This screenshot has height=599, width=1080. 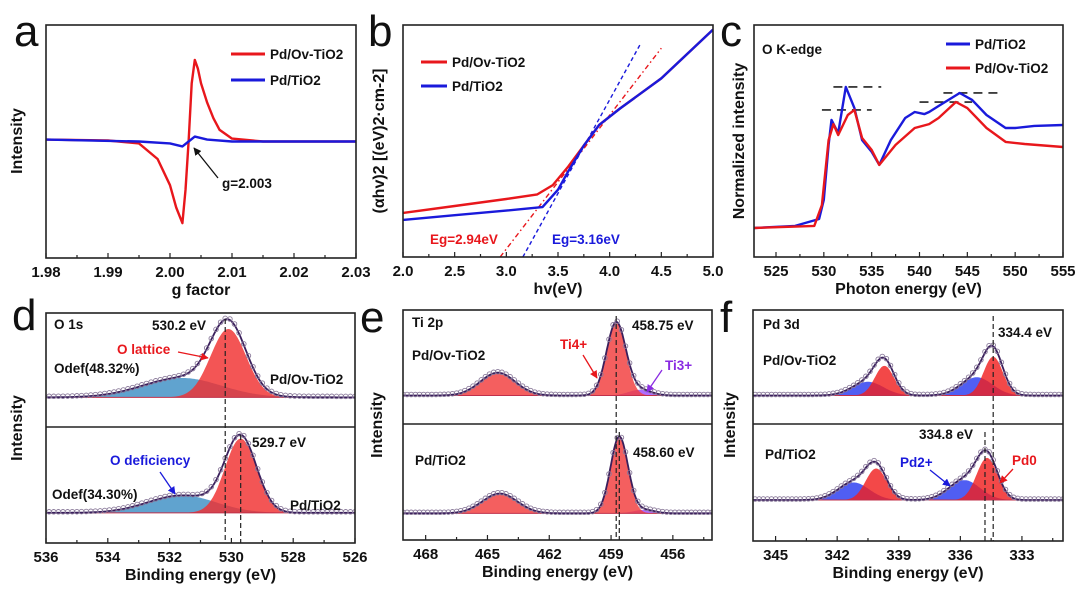 What do you see at coordinates (380, 31) in the screenshot?
I see `panel-letter: b` at bounding box center [380, 31].